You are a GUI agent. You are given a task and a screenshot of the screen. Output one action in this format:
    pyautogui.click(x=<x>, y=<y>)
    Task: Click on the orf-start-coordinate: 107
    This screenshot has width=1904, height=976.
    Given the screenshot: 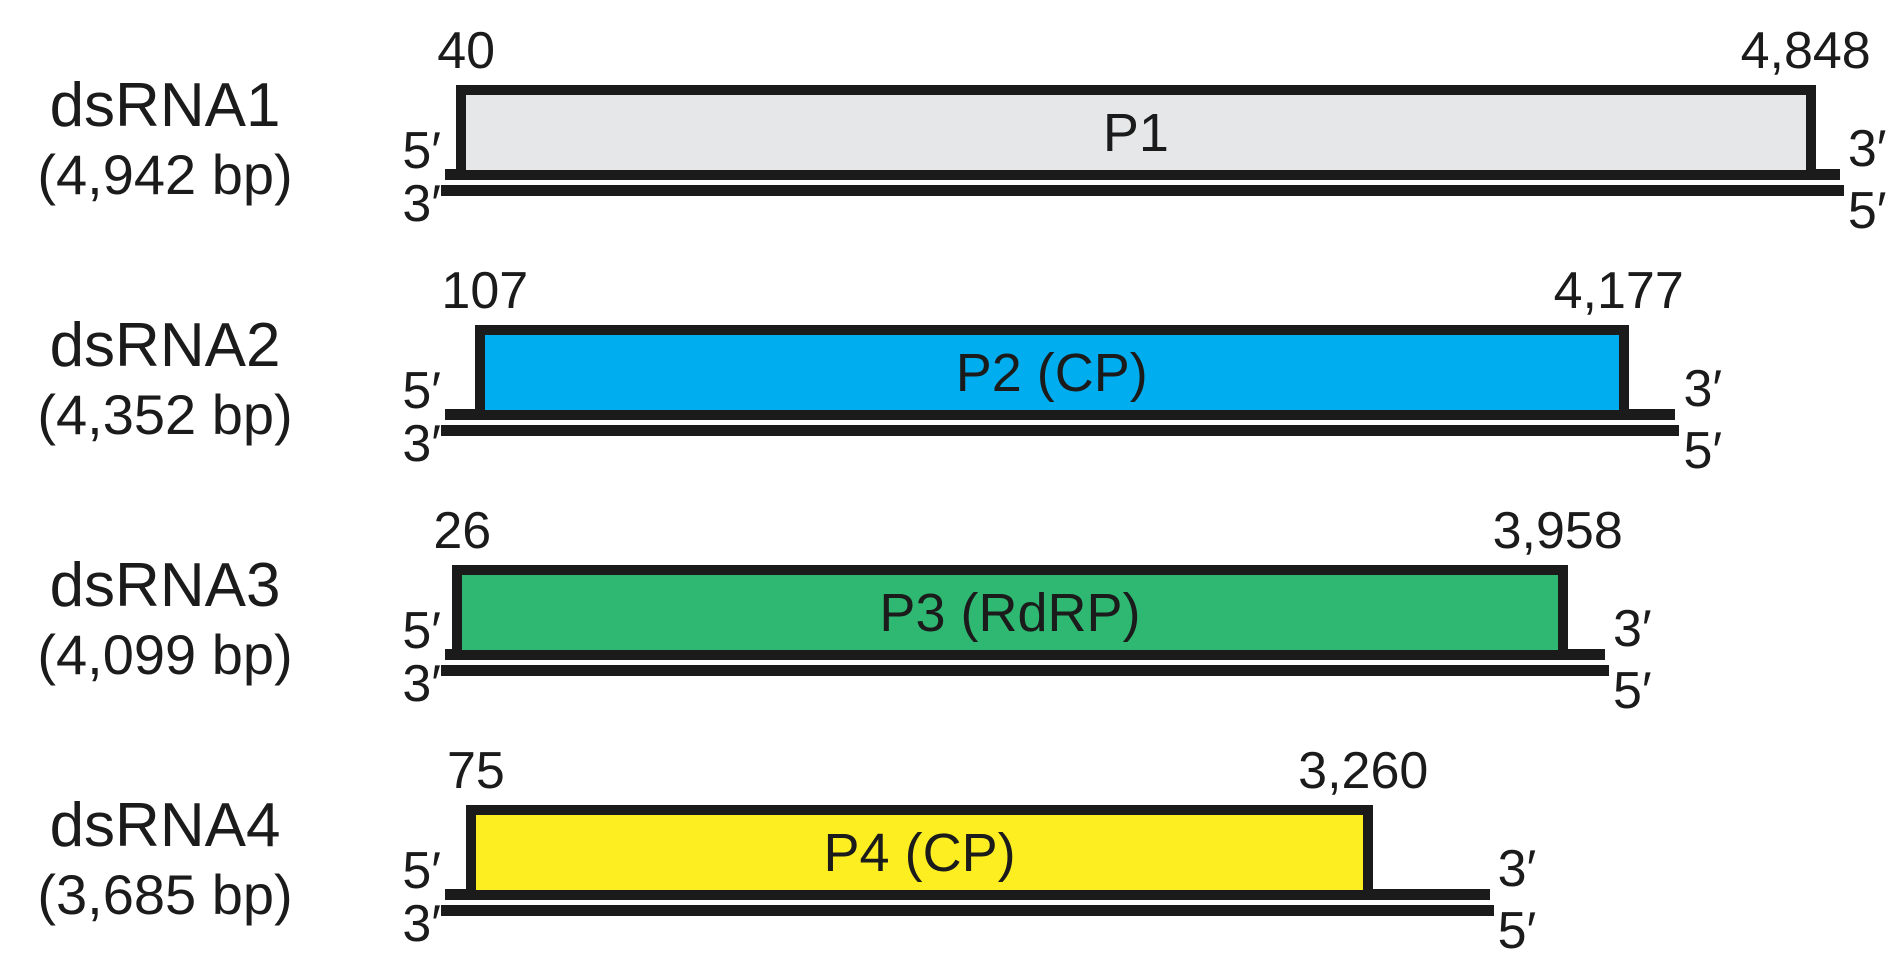 What is the action you would take?
    pyautogui.click(x=485, y=291)
    